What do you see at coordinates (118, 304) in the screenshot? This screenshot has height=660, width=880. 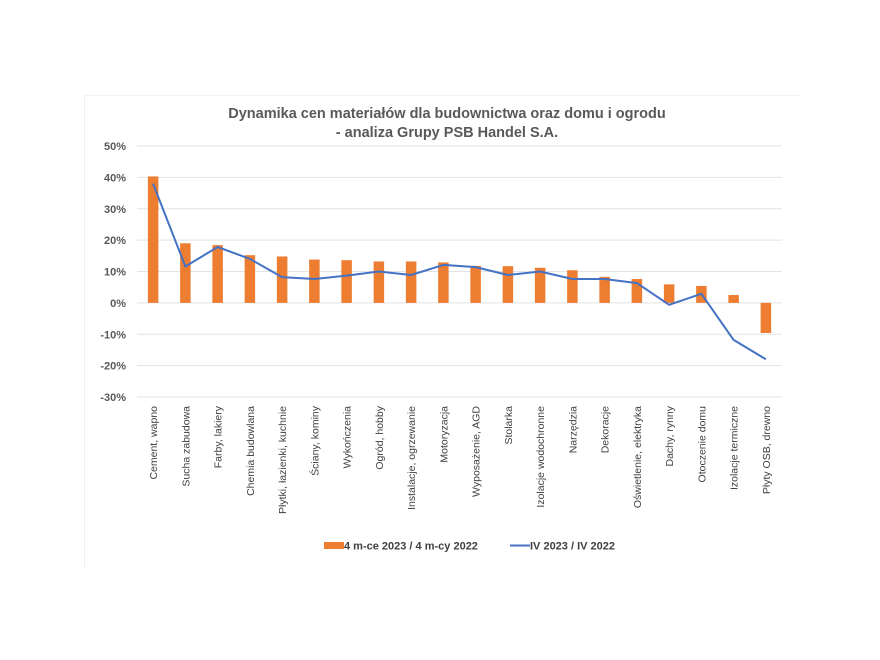 I see `y-tick-label: 0%` at bounding box center [118, 304].